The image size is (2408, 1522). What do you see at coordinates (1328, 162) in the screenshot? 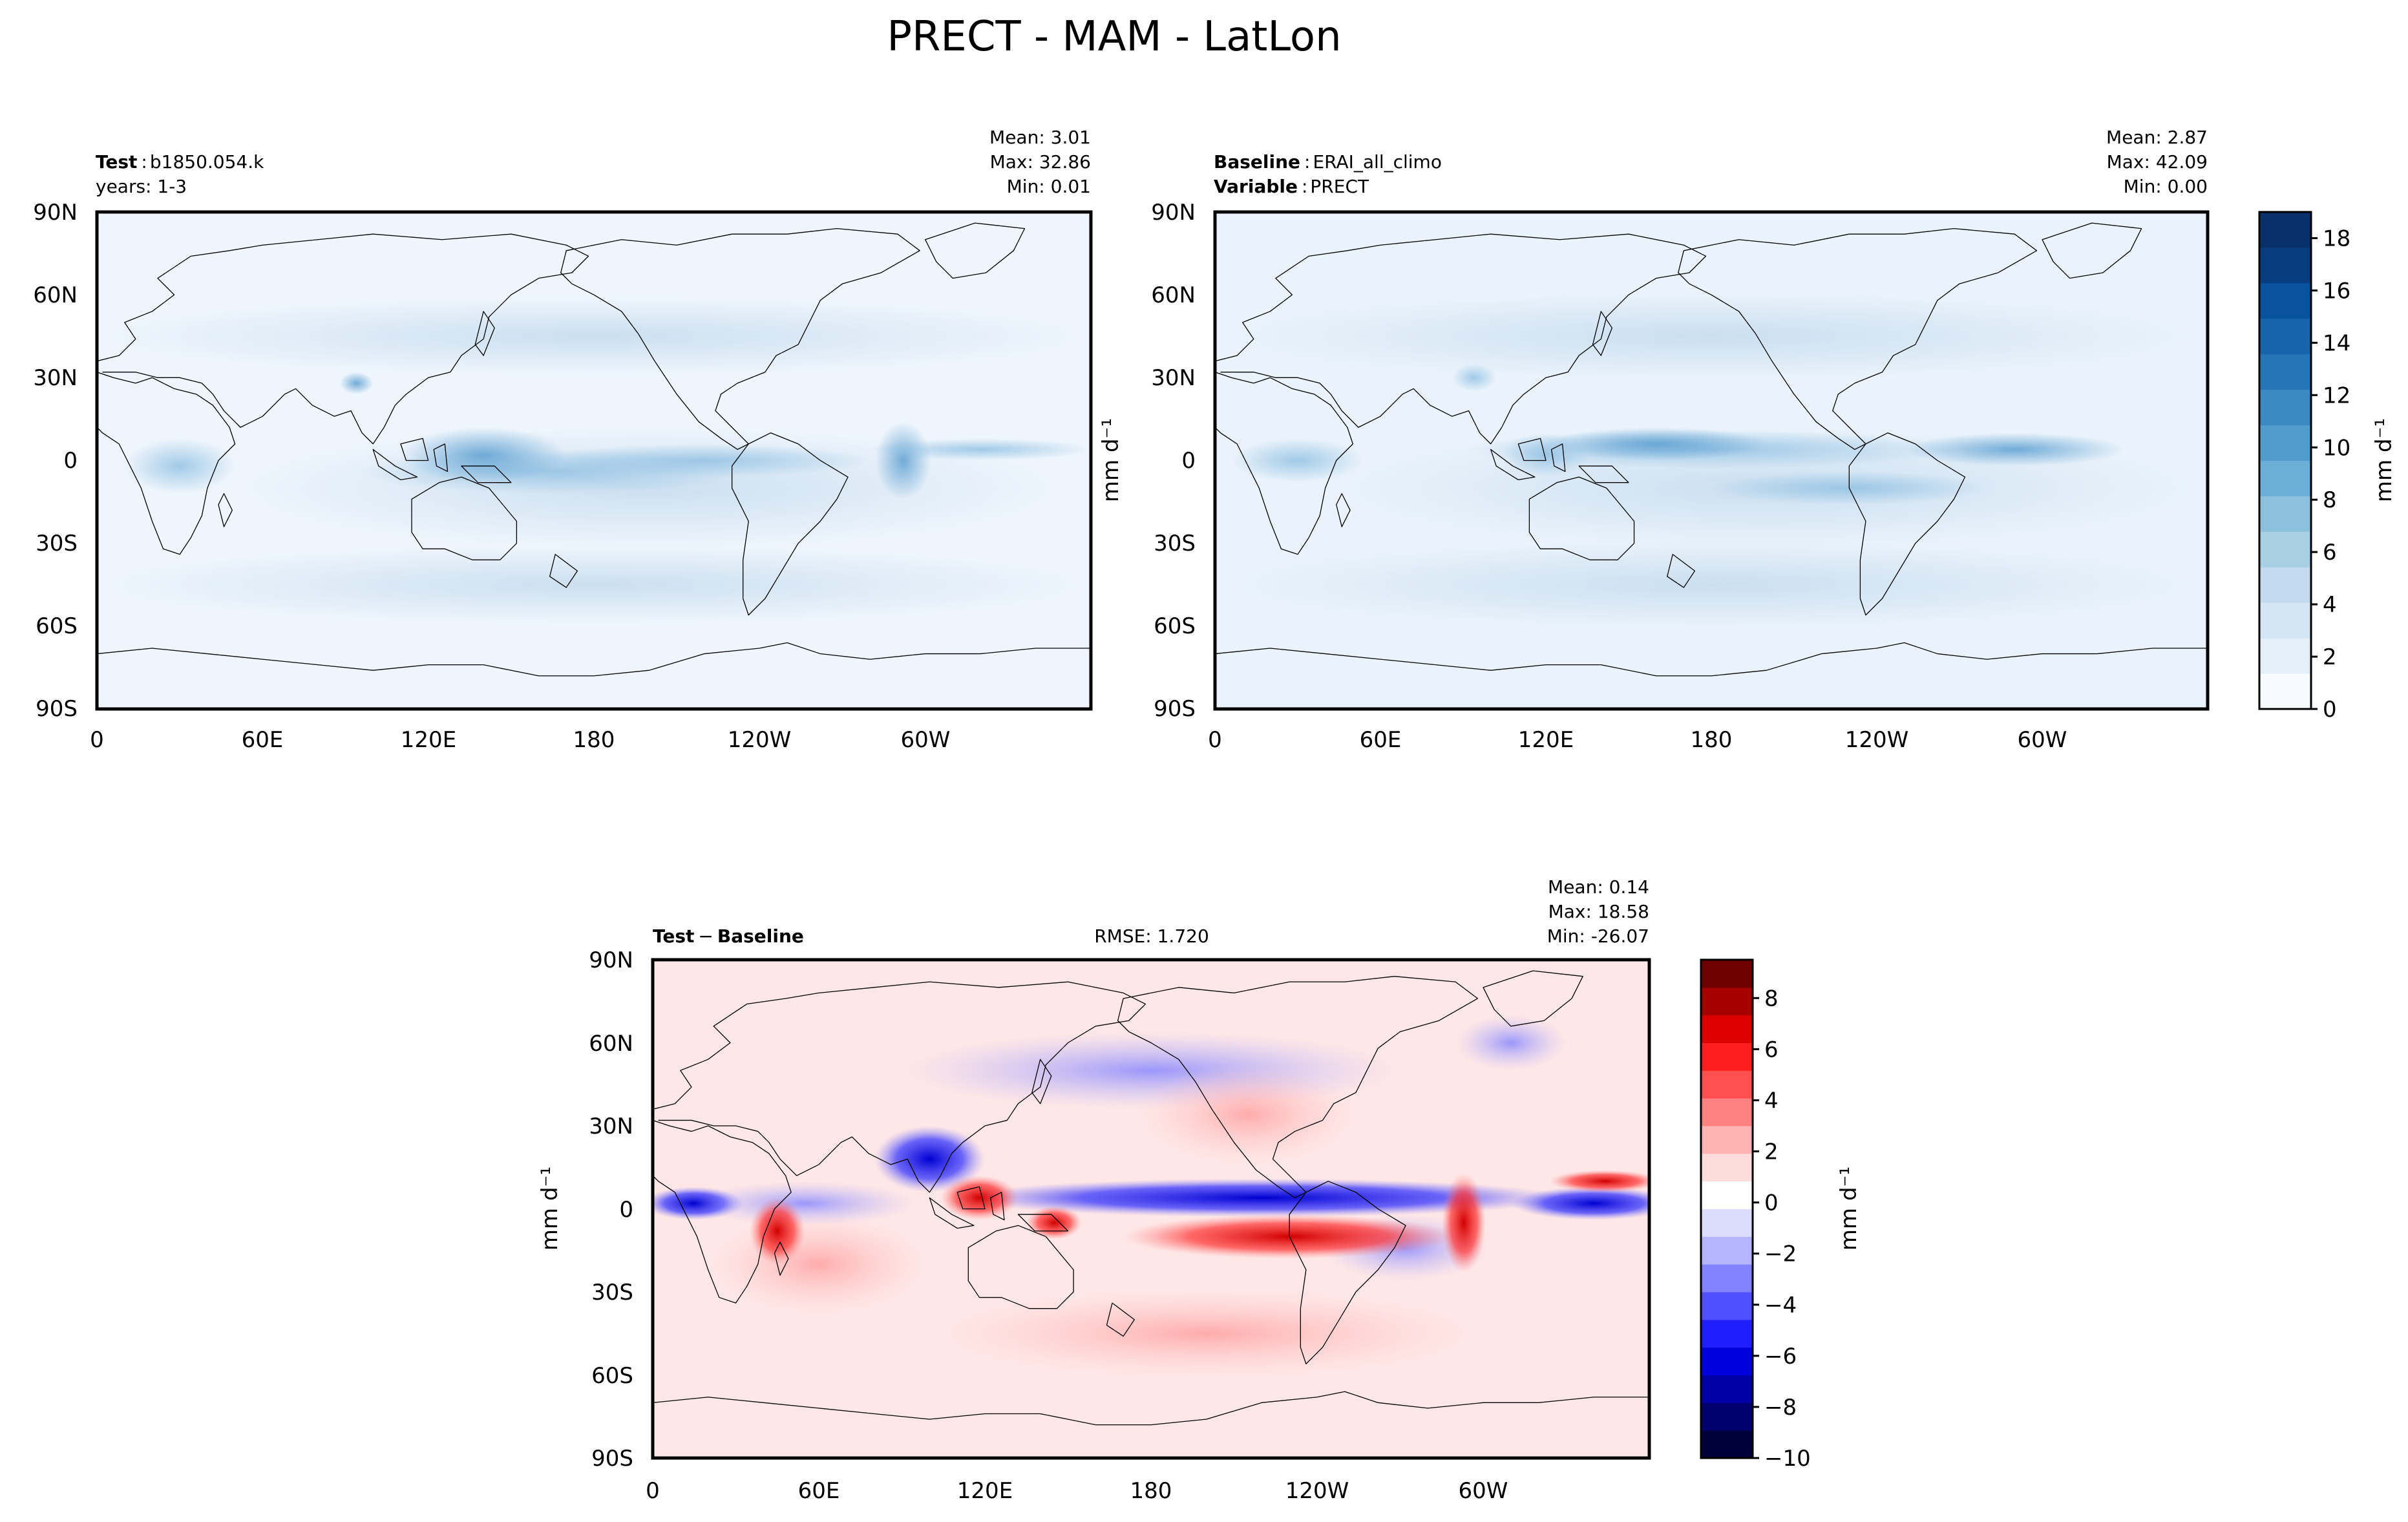
I see `baseline-label: Baseline: ERAI_all_climo` at bounding box center [1328, 162].